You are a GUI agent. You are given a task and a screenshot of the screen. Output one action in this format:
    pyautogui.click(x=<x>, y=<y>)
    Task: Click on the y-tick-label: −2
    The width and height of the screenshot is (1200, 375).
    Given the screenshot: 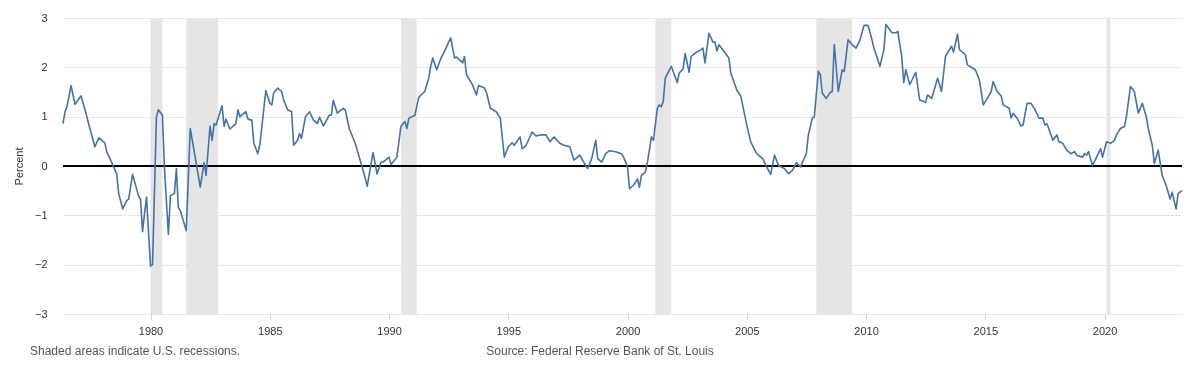 What is the action you would take?
    pyautogui.click(x=41, y=264)
    